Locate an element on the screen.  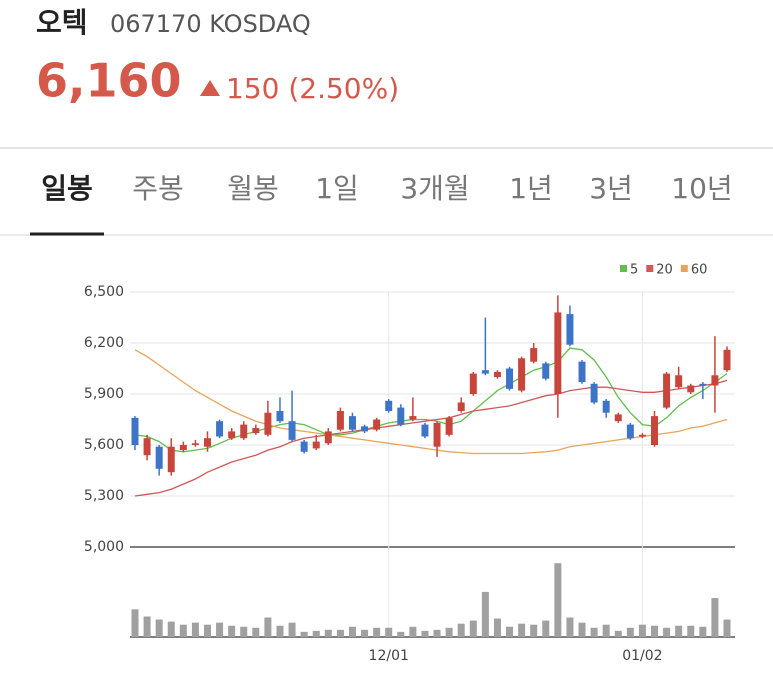
y-tick-label: 6,200 is located at coordinates (104, 343).